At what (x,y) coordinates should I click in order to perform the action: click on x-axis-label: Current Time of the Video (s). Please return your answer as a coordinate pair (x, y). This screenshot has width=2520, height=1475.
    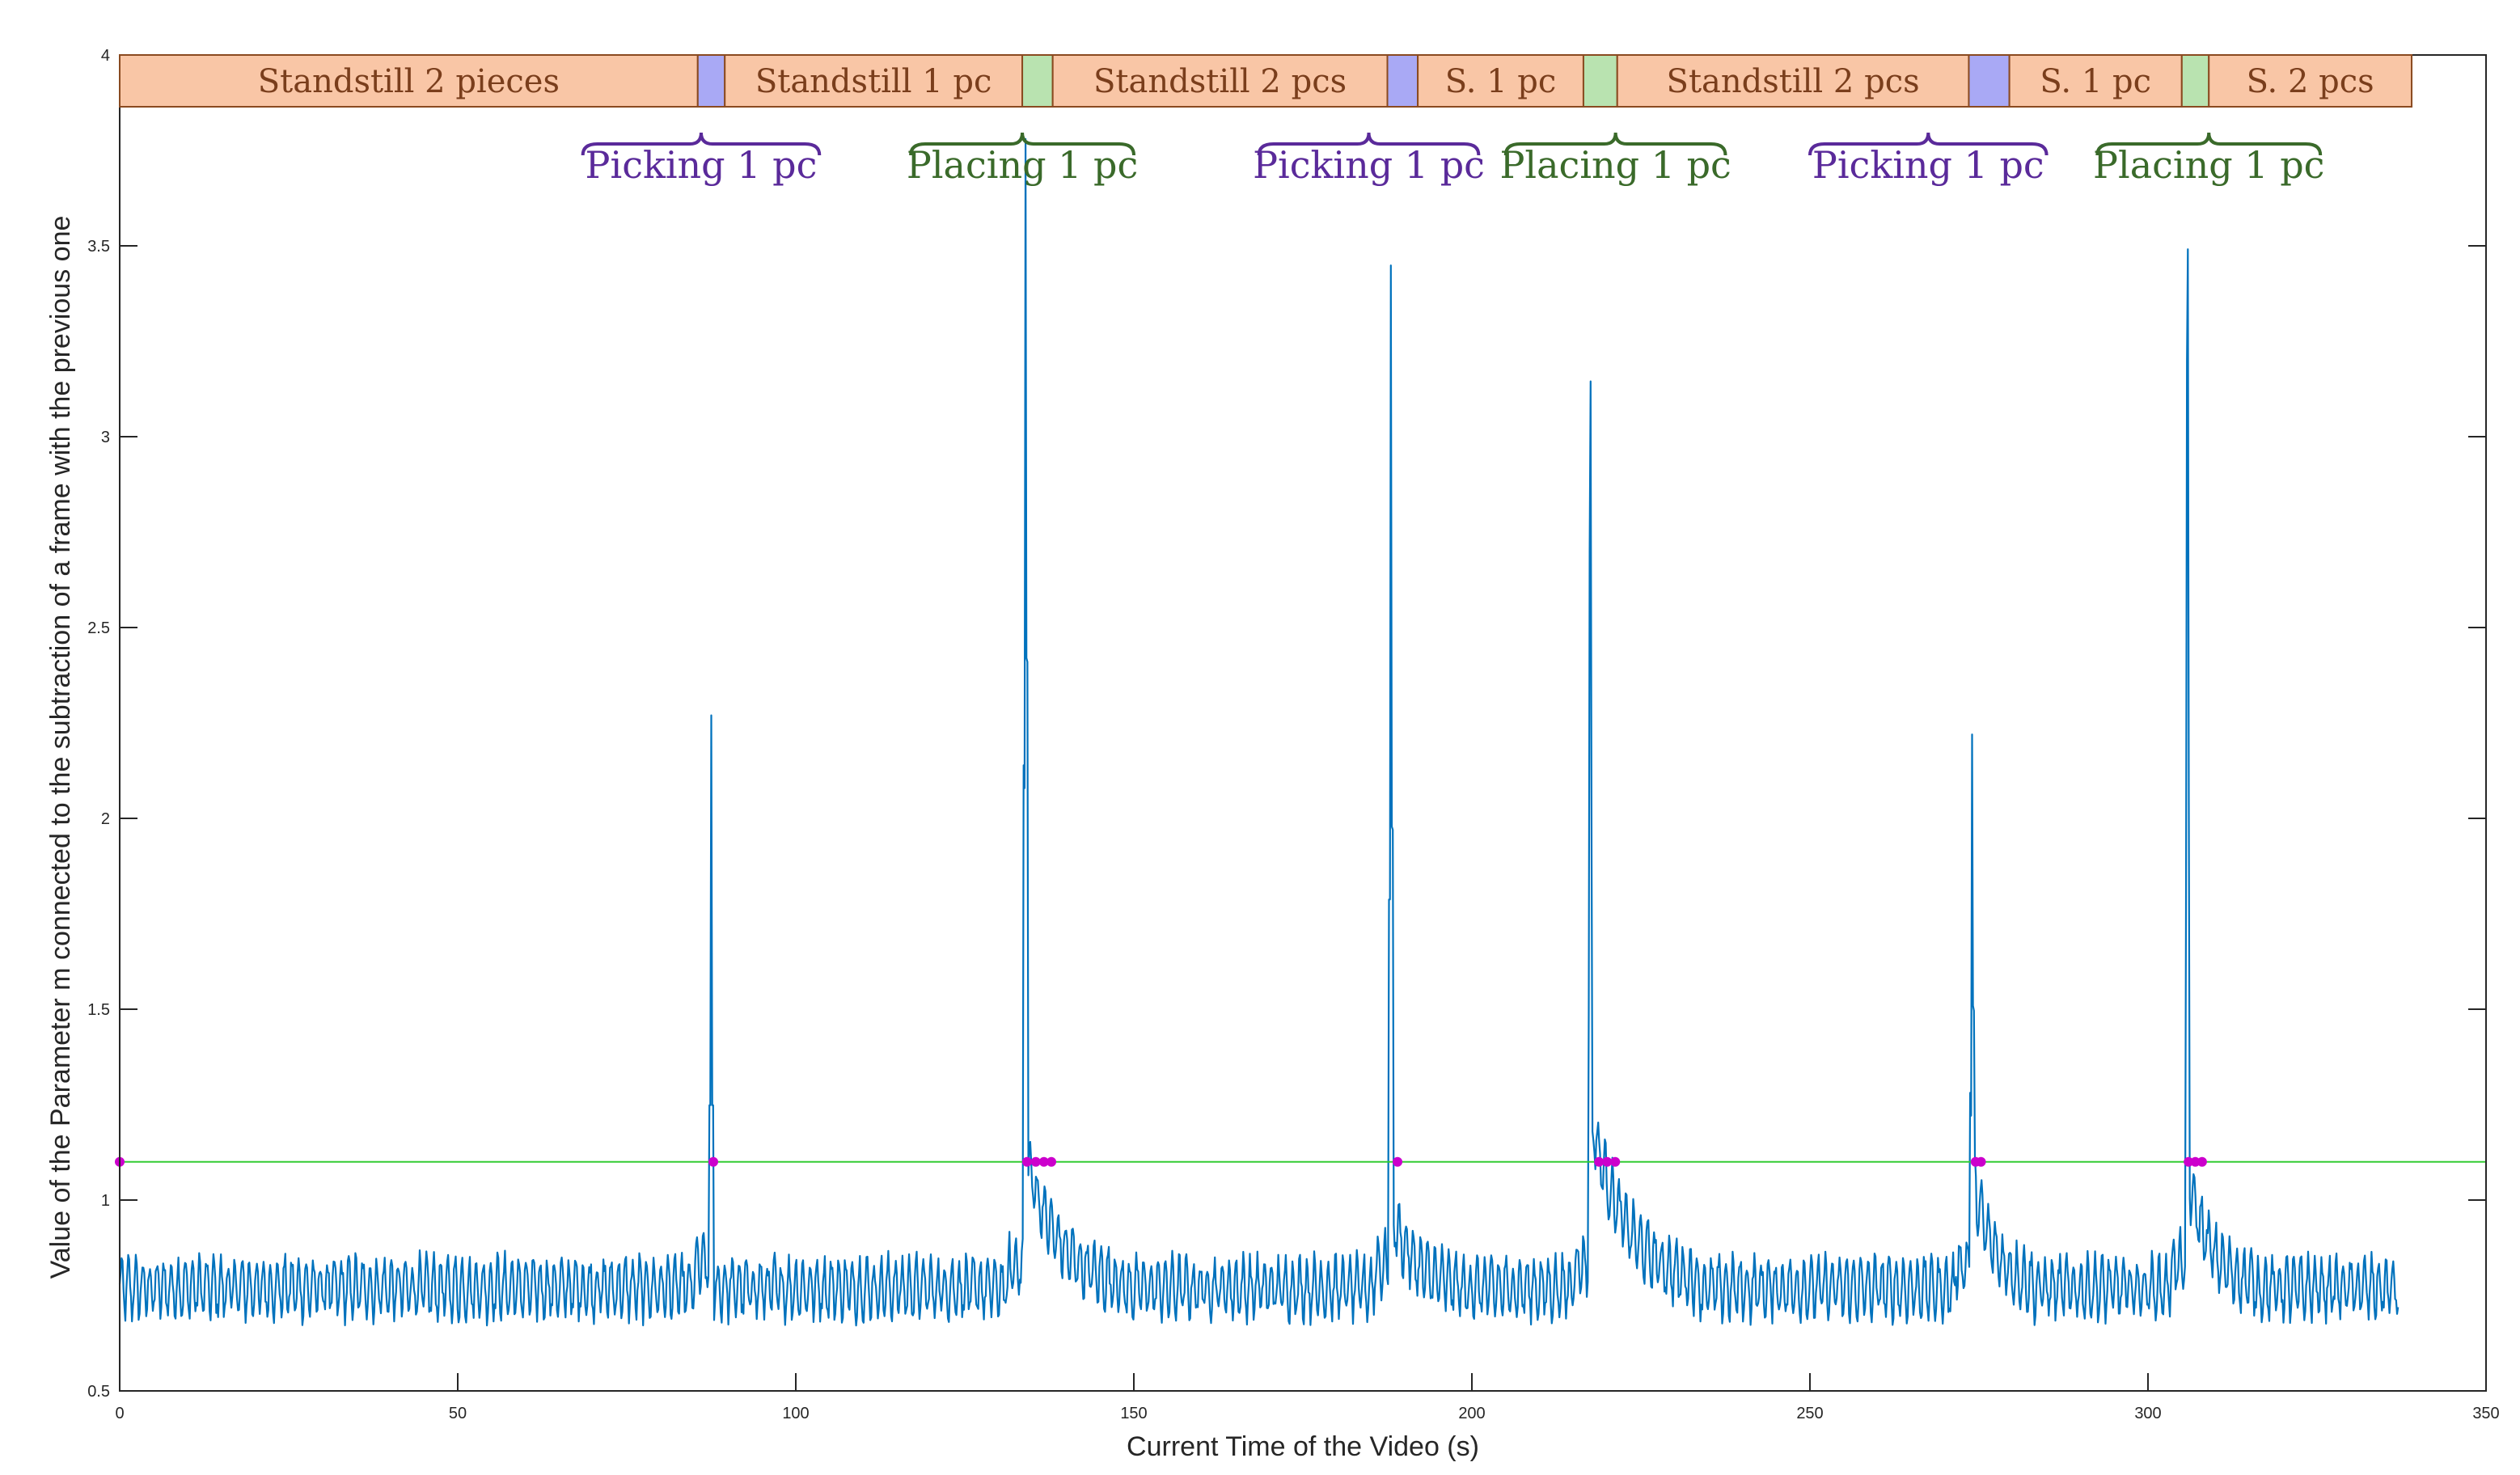
    Looking at the image, I should click on (1303, 1446).